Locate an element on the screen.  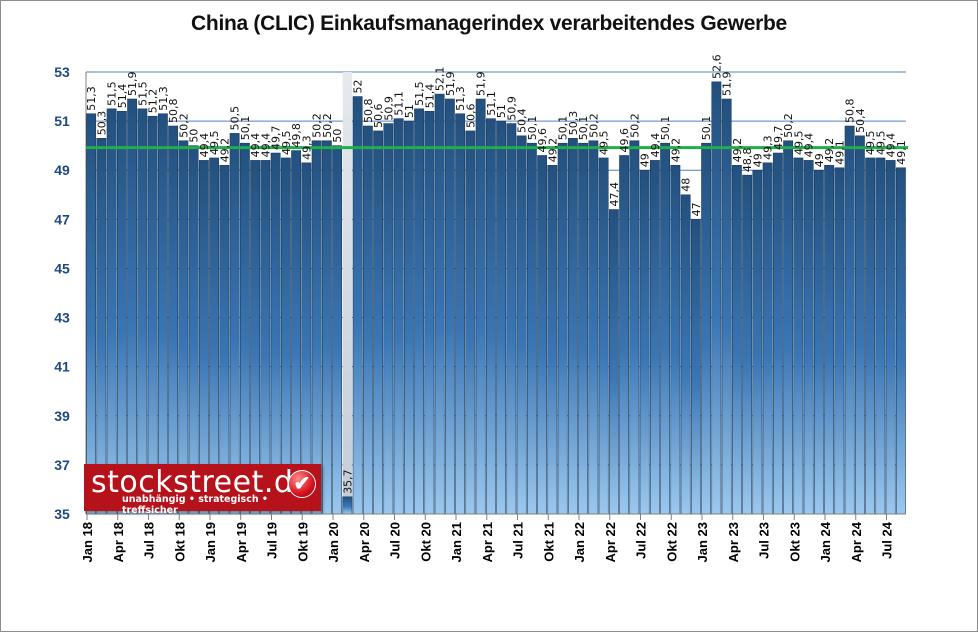
x-tick-label: Jul 20 is located at coordinates (395, 540).